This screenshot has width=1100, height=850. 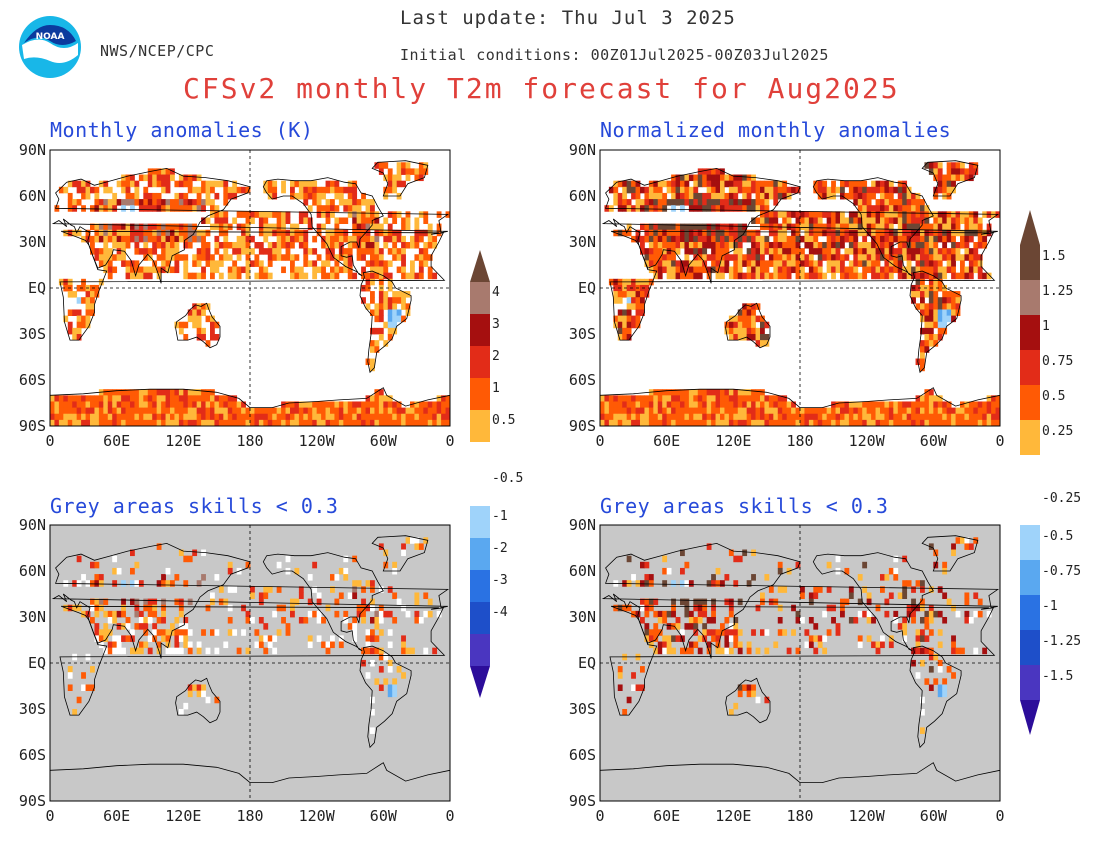 I want to click on colorbar-tick-label: 3, so click(x=496, y=325).